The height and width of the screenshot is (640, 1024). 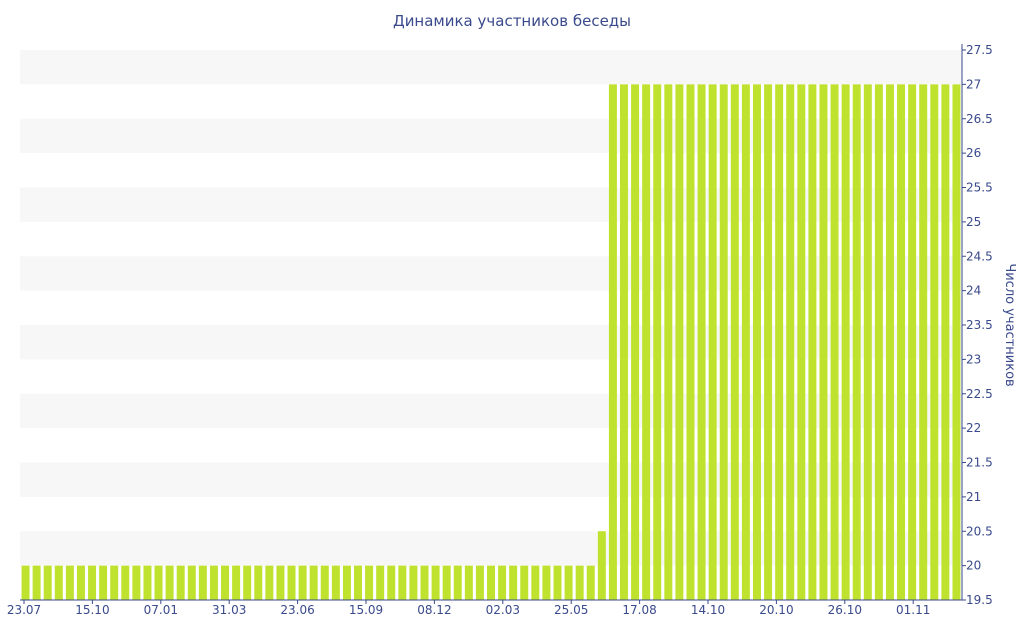 What do you see at coordinates (979, 463) in the screenshot?
I see `y-tick-label: 21.5` at bounding box center [979, 463].